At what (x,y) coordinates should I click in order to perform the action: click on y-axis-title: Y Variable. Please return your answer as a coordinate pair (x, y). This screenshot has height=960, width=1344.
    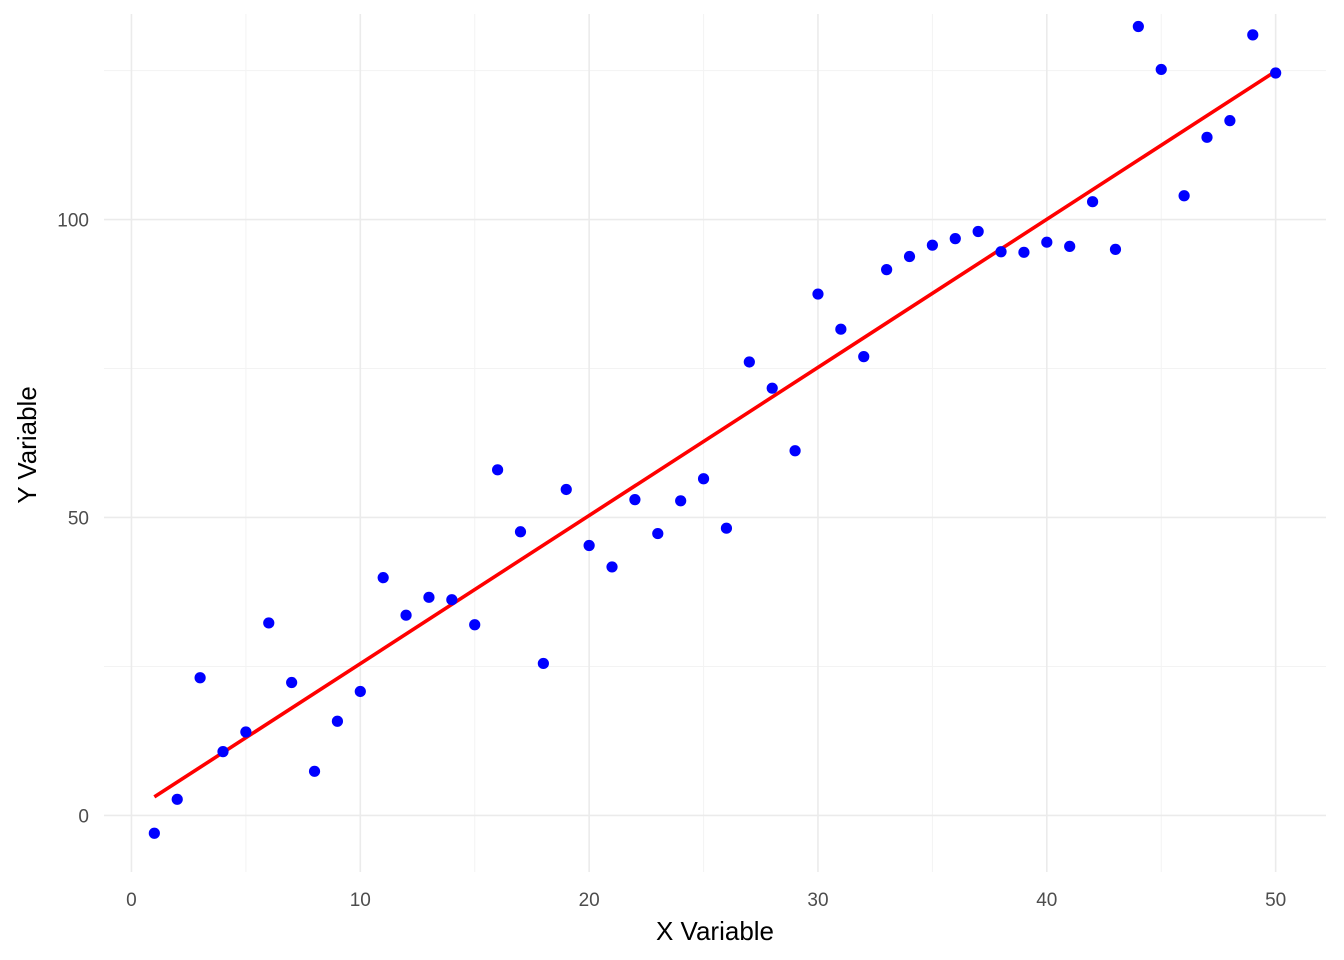
    Looking at the image, I should click on (27, 445).